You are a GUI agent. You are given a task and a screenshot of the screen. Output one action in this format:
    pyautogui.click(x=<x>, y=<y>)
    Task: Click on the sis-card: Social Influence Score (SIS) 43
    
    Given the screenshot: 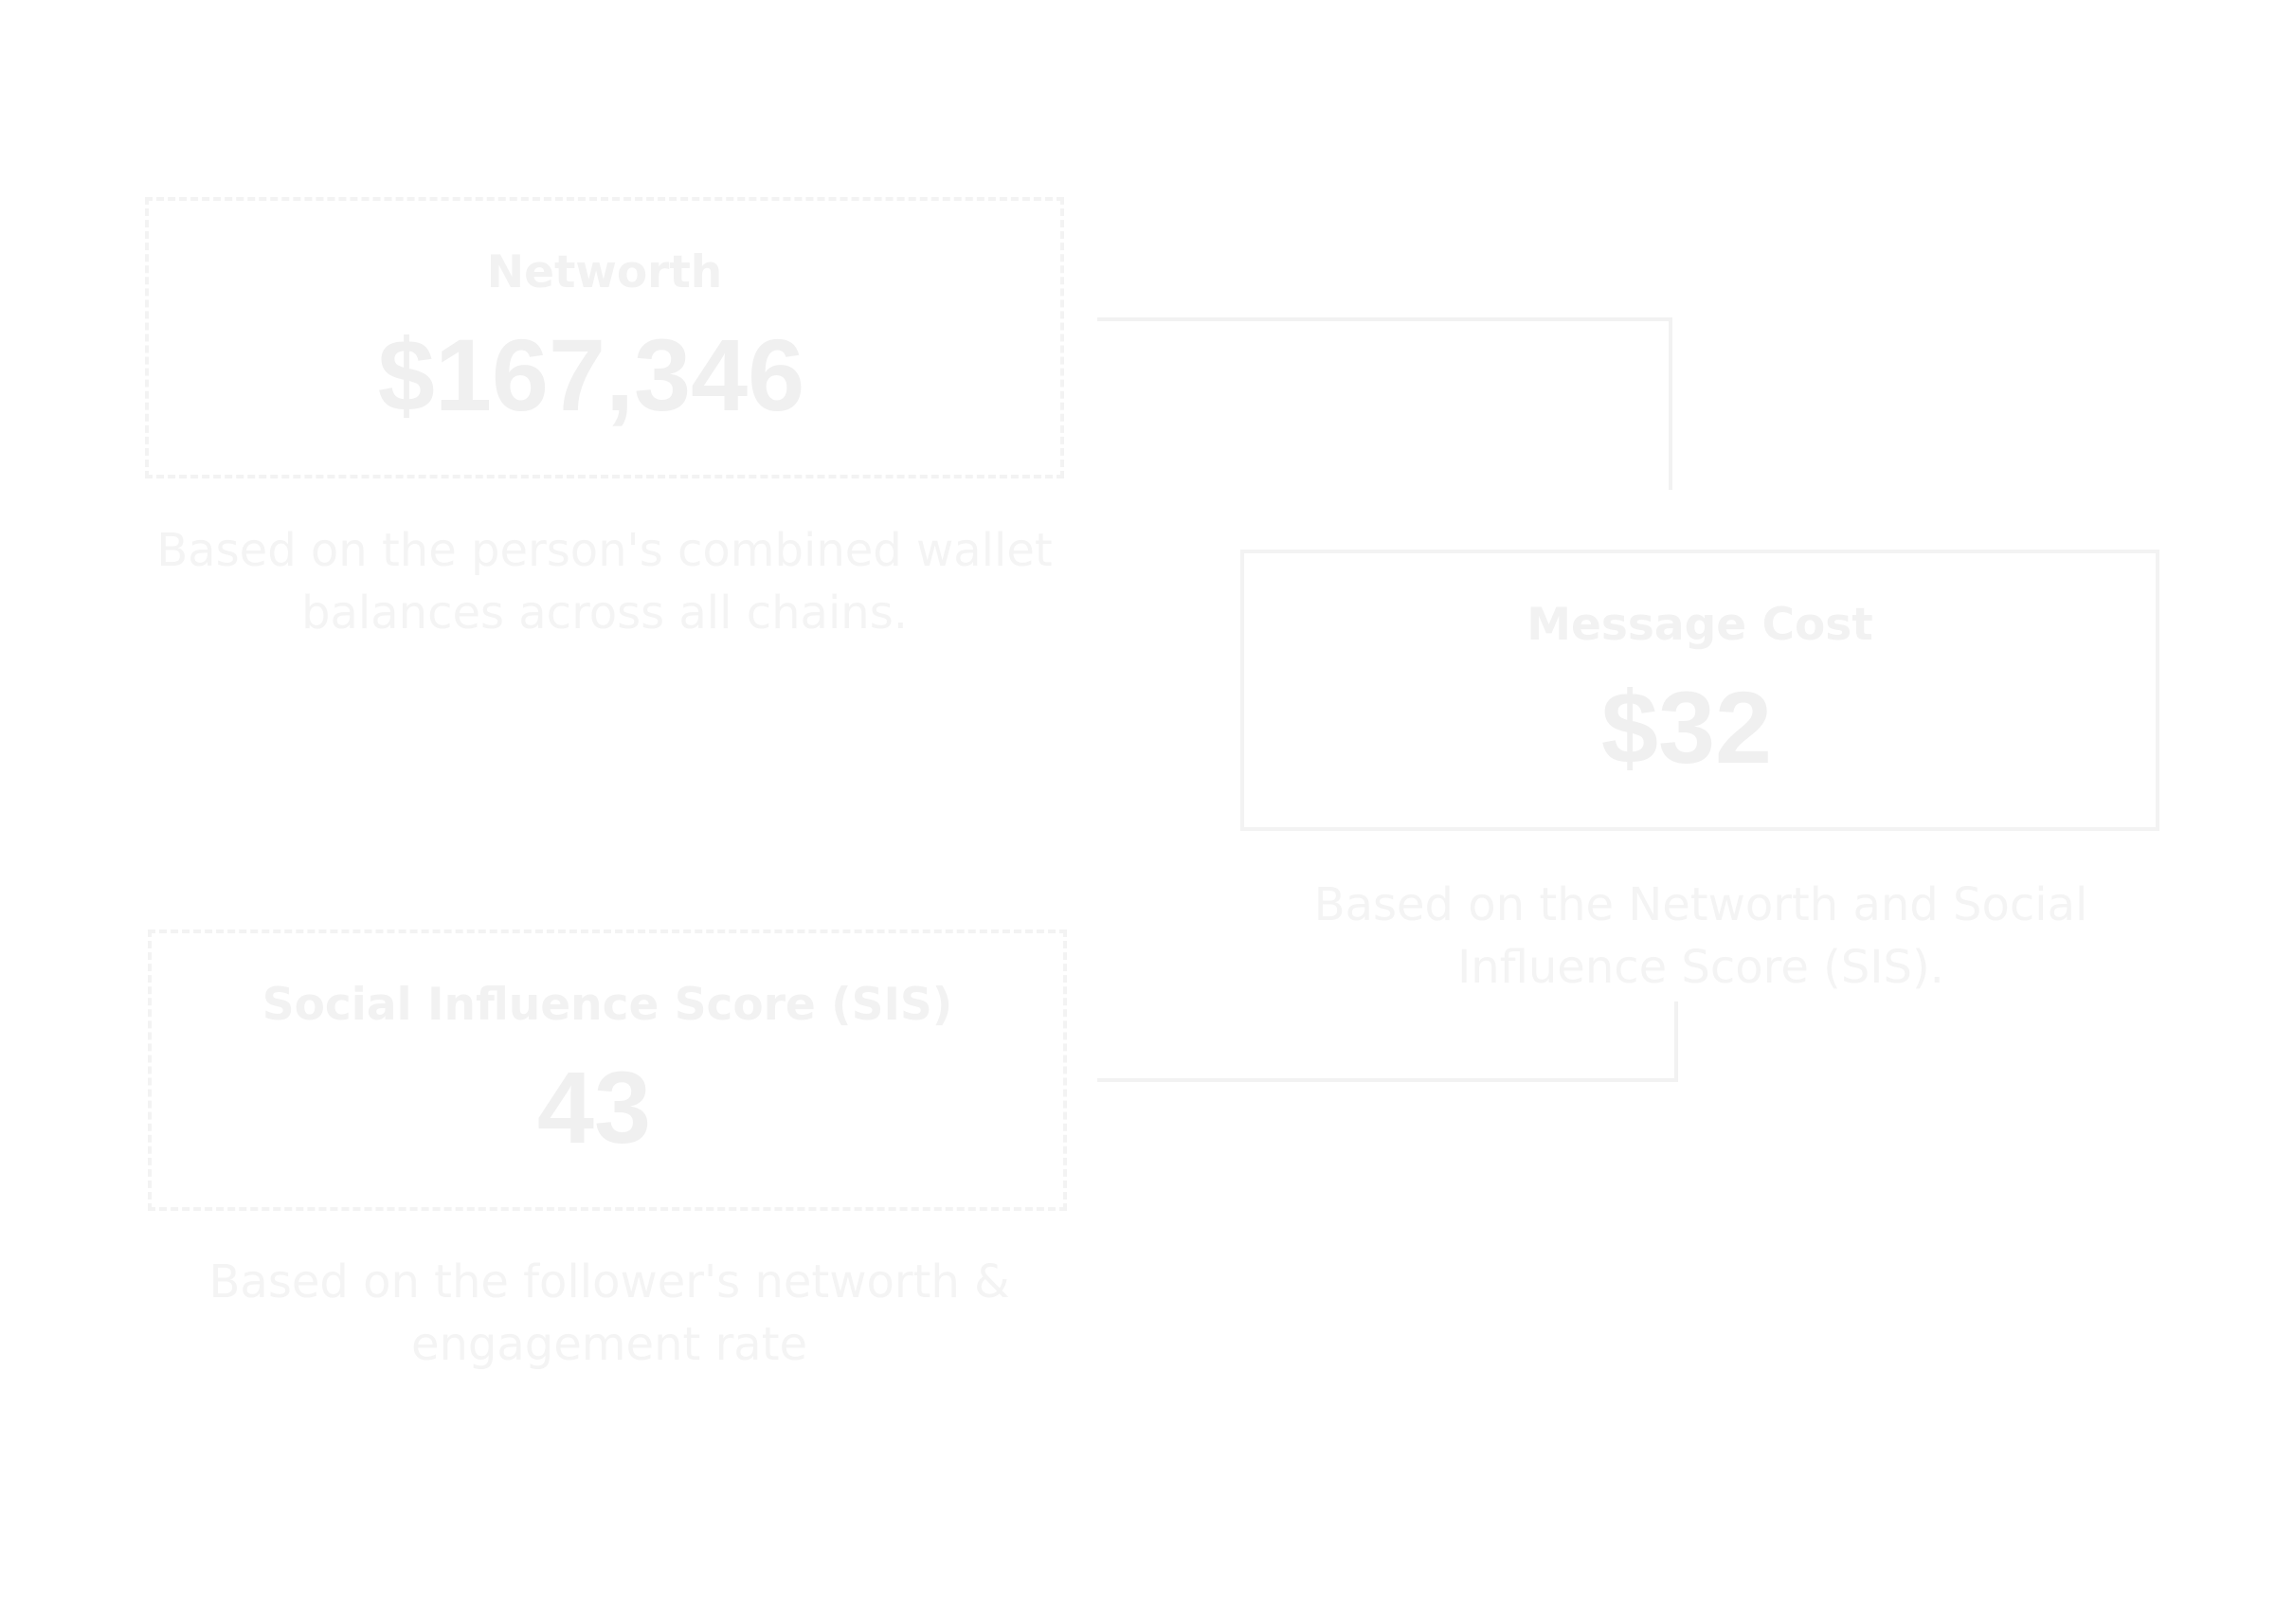 What is the action you would take?
    pyautogui.click(x=607, y=1070)
    